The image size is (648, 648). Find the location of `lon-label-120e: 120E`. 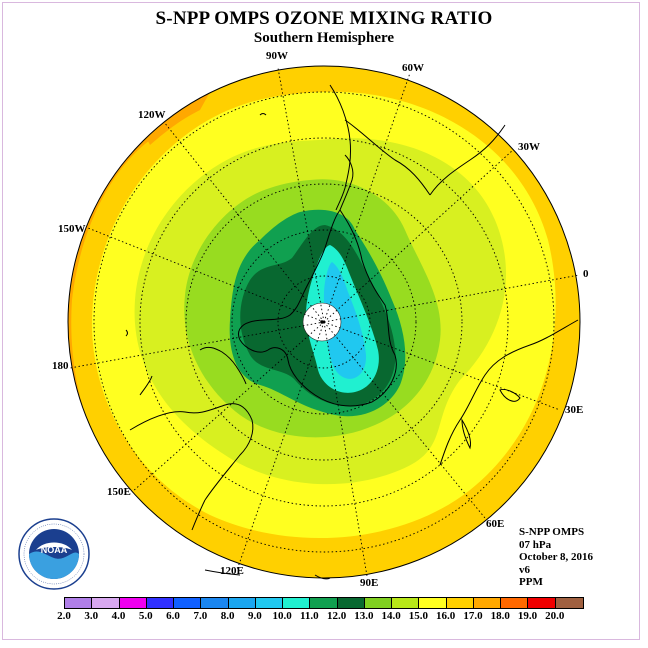

lon-label-120e: 120E is located at coordinates (232, 571).